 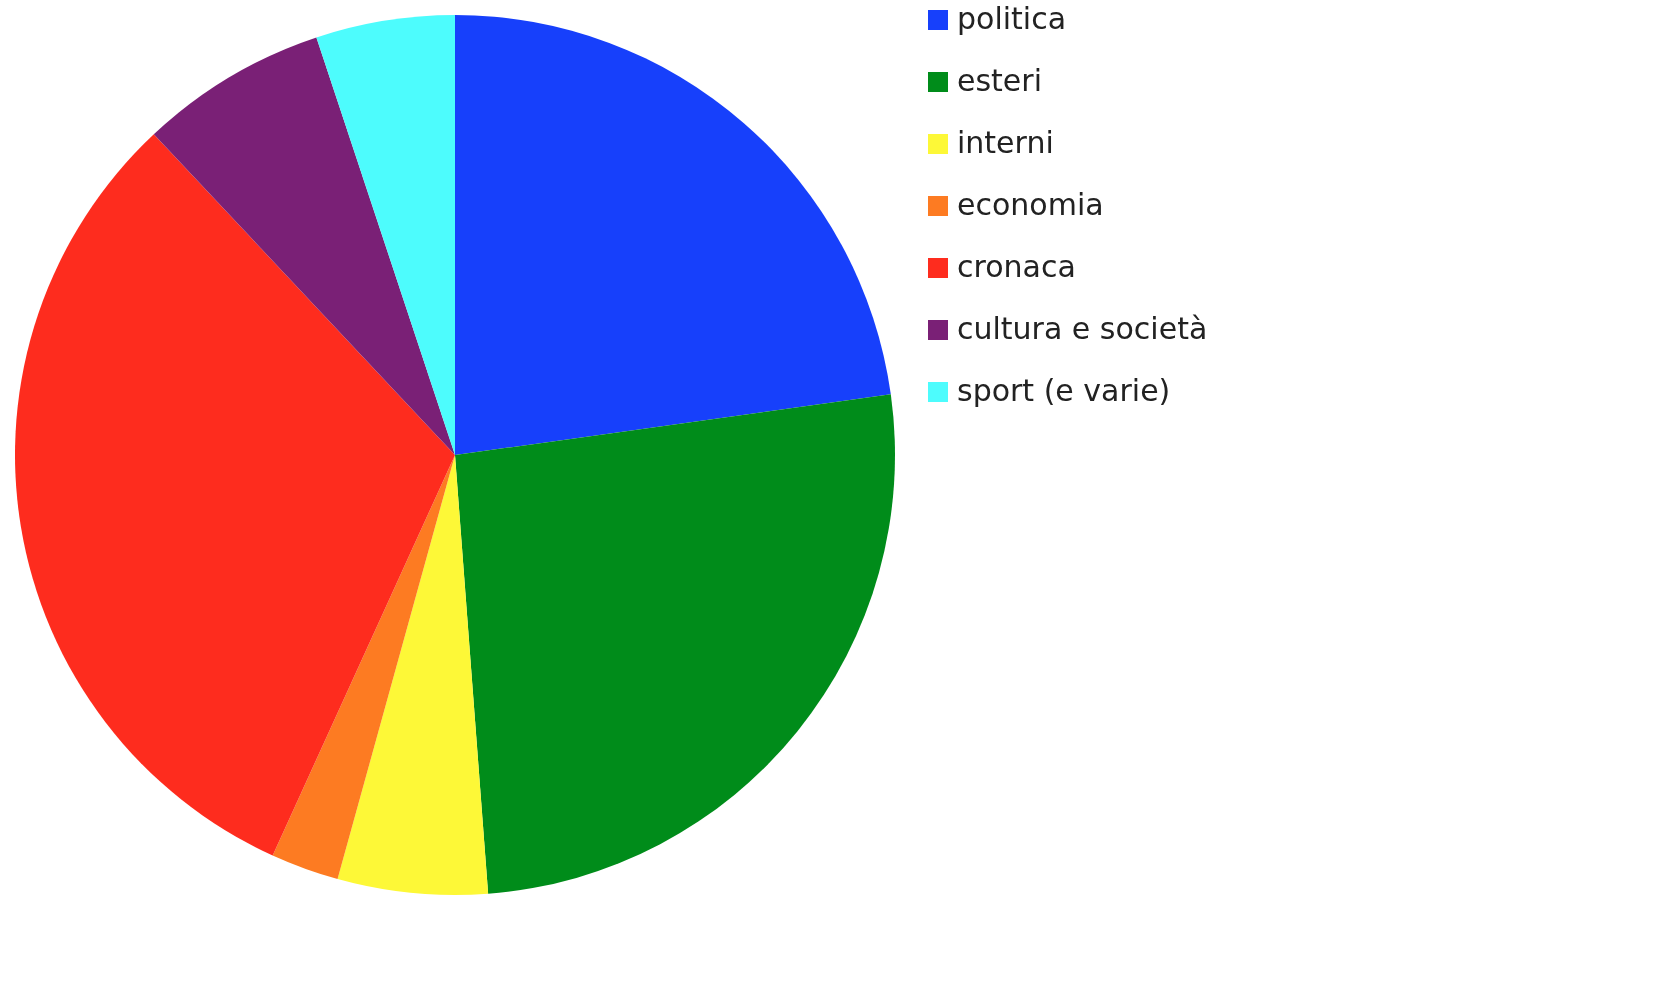 I want to click on legend-label: esteri, so click(x=999, y=80).